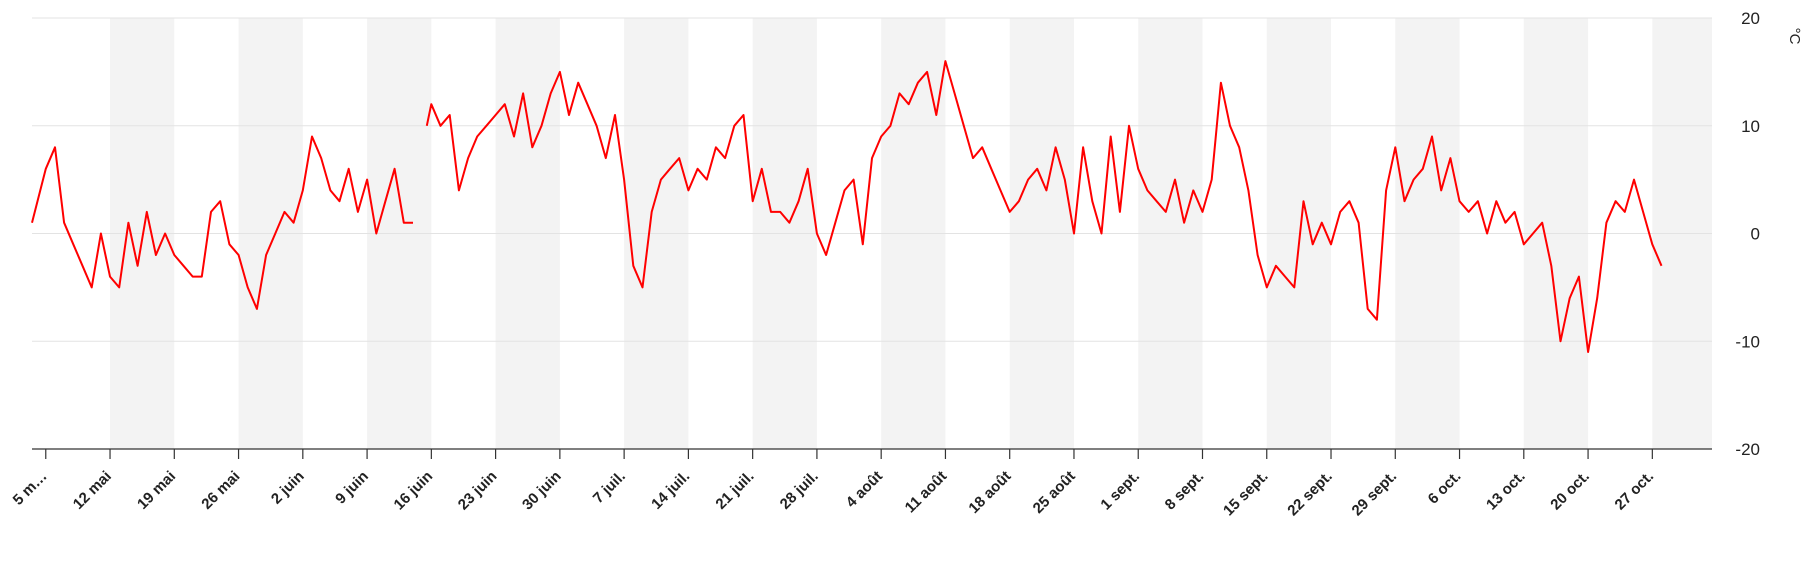 The width and height of the screenshot is (1813, 573). I want to click on x-tick-label: 9 juin, so click(352, 488).